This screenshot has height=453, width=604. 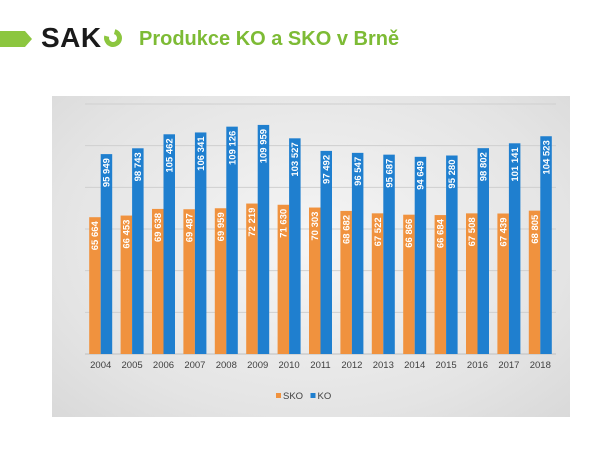 I want to click on x-tick-label-2015: 2015, so click(x=446, y=365).